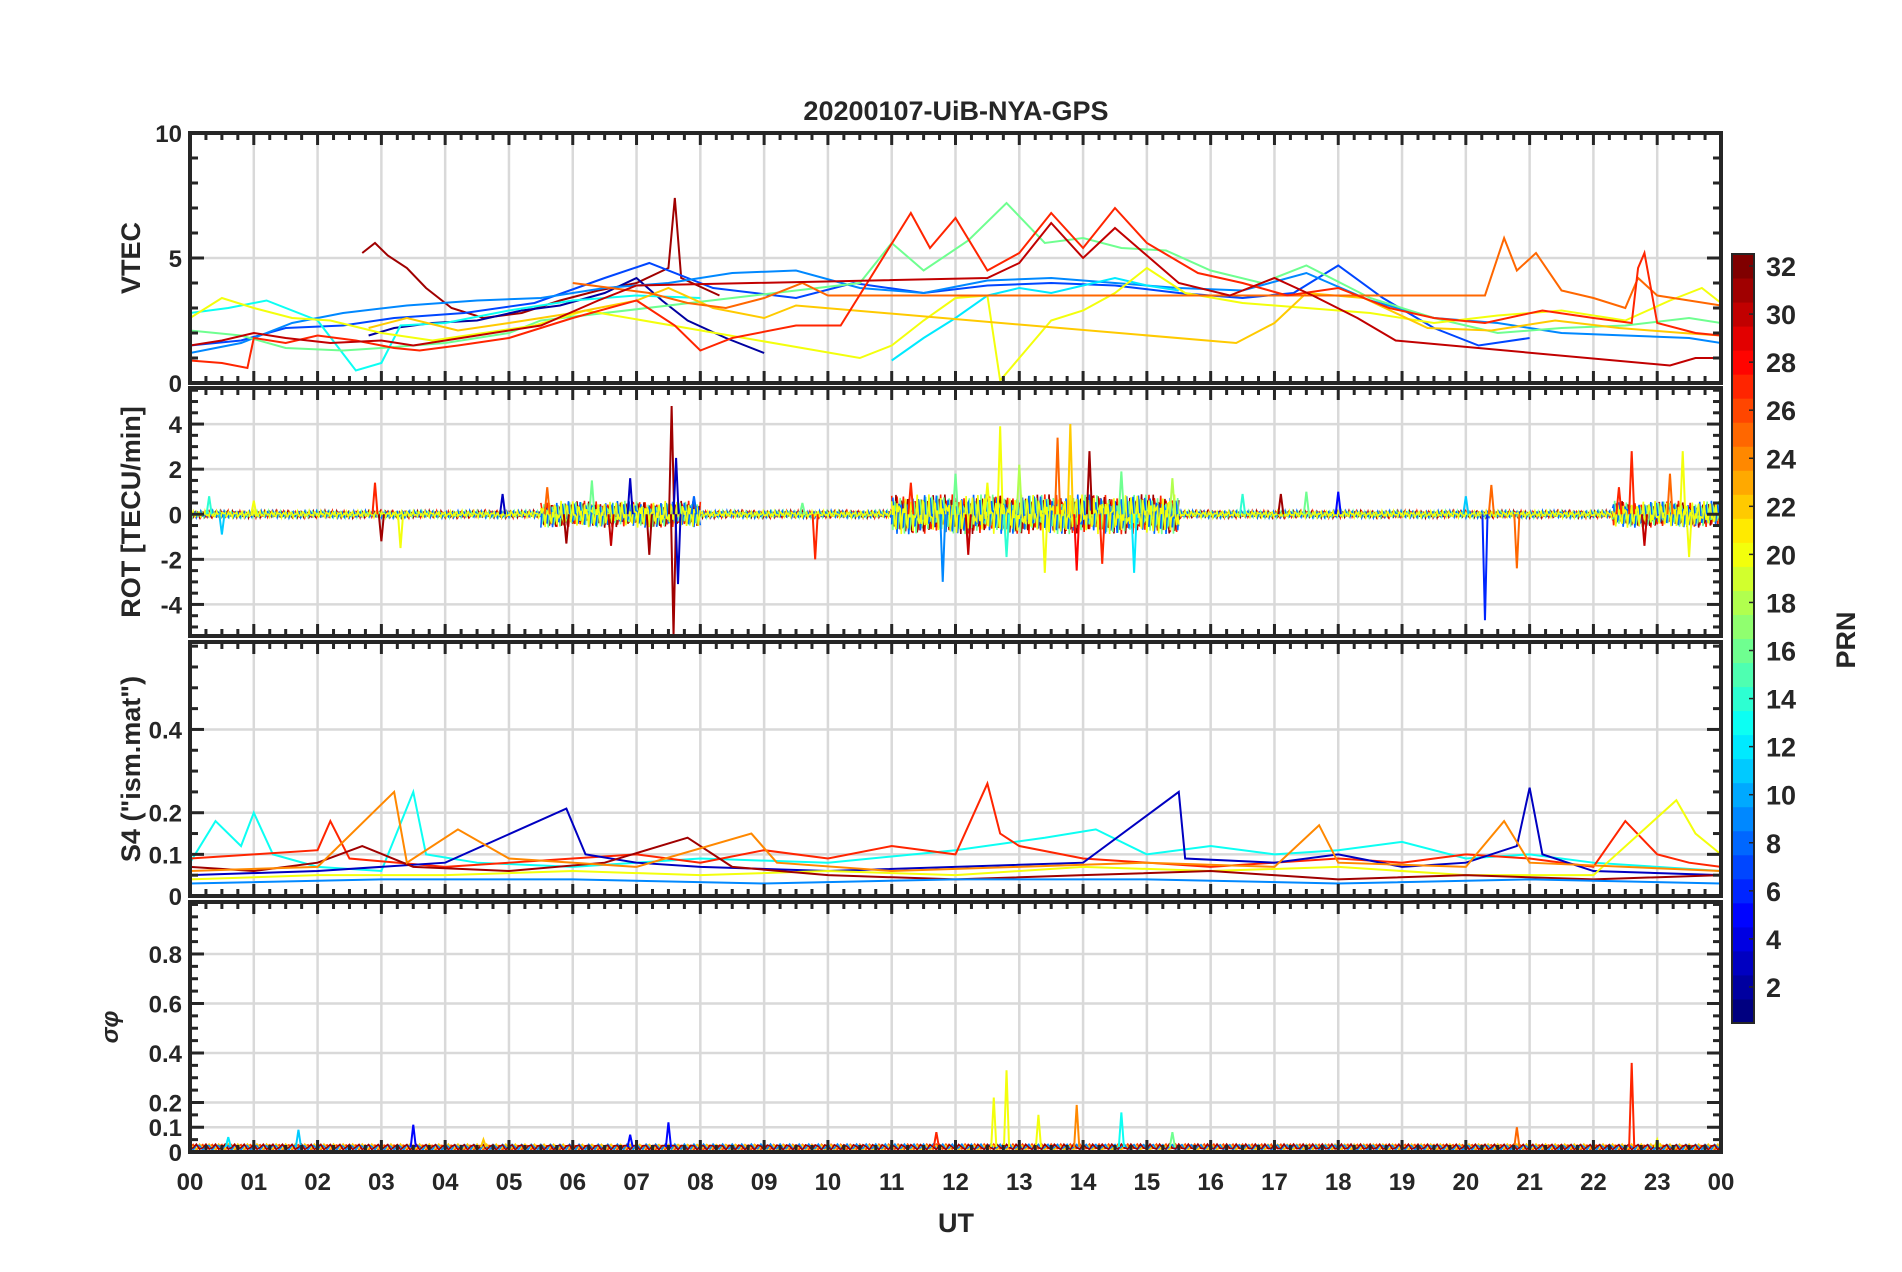  I want to click on data-layer, so click(955, 290).